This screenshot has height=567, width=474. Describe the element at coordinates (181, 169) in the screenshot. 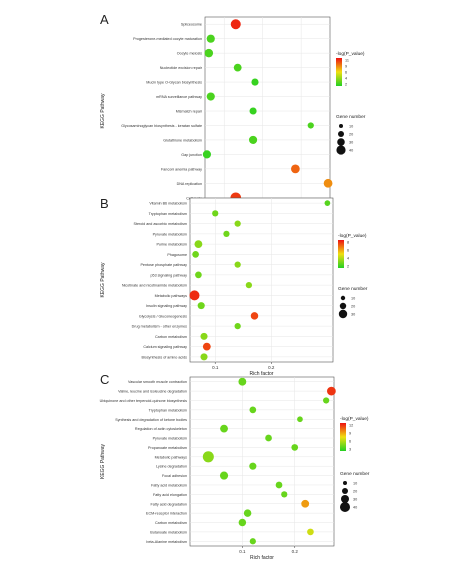

I see `pathway-label: Fanconi anemia pathway` at that location.